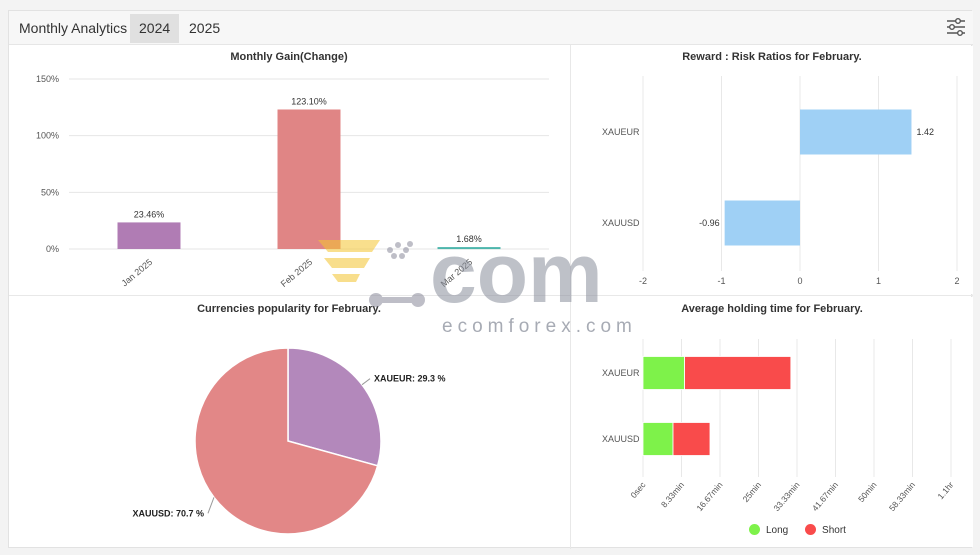  What do you see at coordinates (754, 529) in the screenshot?
I see `legend-long-swatch` at bounding box center [754, 529].